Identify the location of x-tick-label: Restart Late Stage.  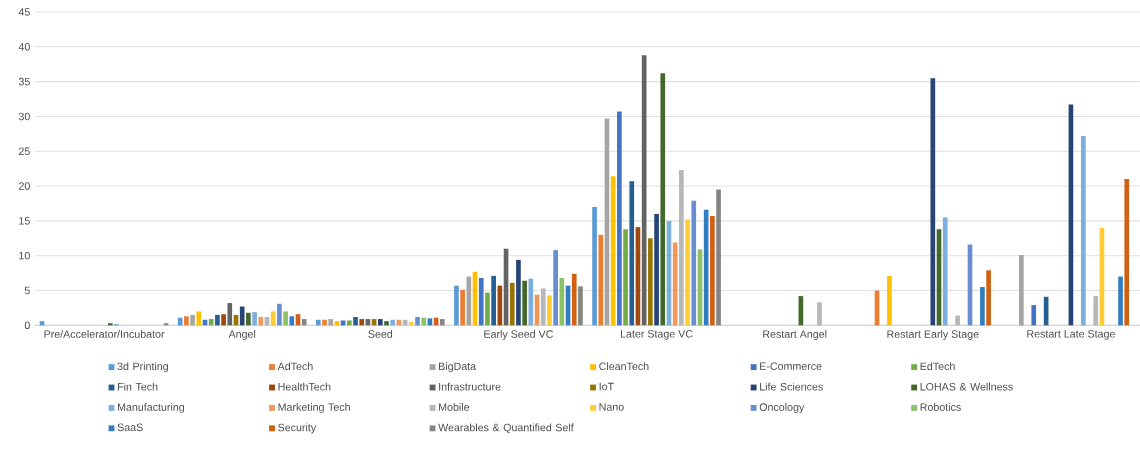
(1071, 334).